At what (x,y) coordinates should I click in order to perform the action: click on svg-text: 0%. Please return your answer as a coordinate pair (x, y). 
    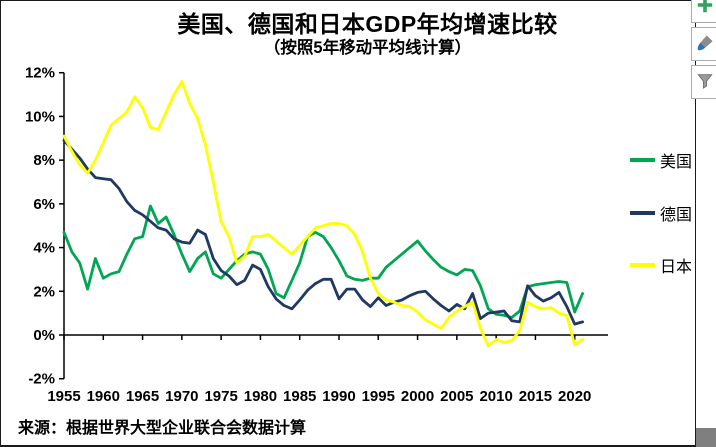
    Looking at the image, I should click on (44, 335).